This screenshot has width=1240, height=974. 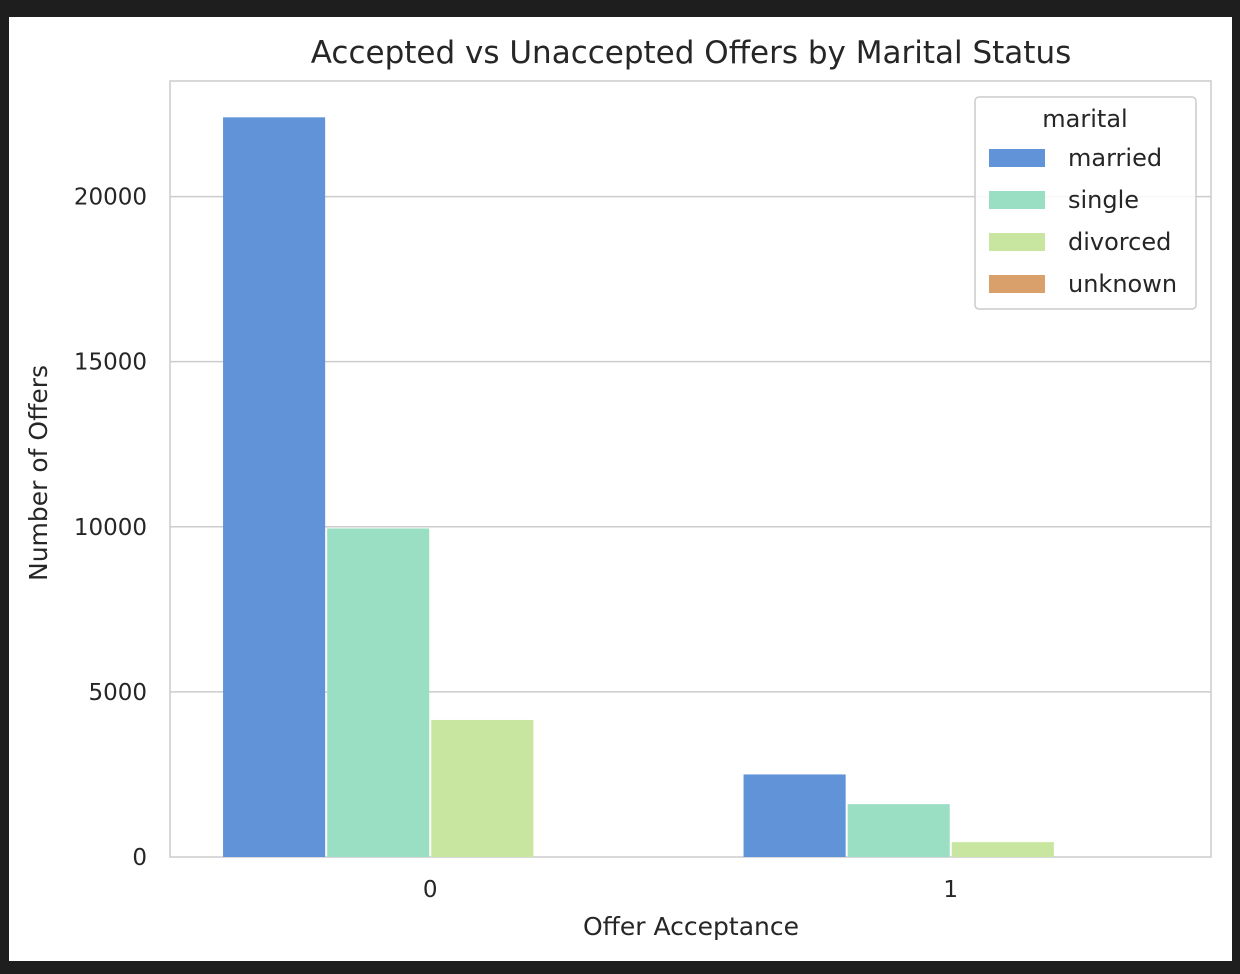 I want to click on legend: marital married single divorced unknown, so click(x=1085, y=203).